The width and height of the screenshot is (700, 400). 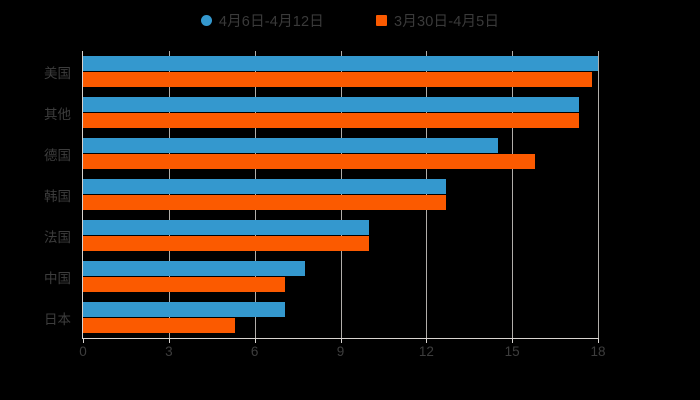 I want to click on legend-label: 4月6日-4月12日, so click(x=271, y=21).